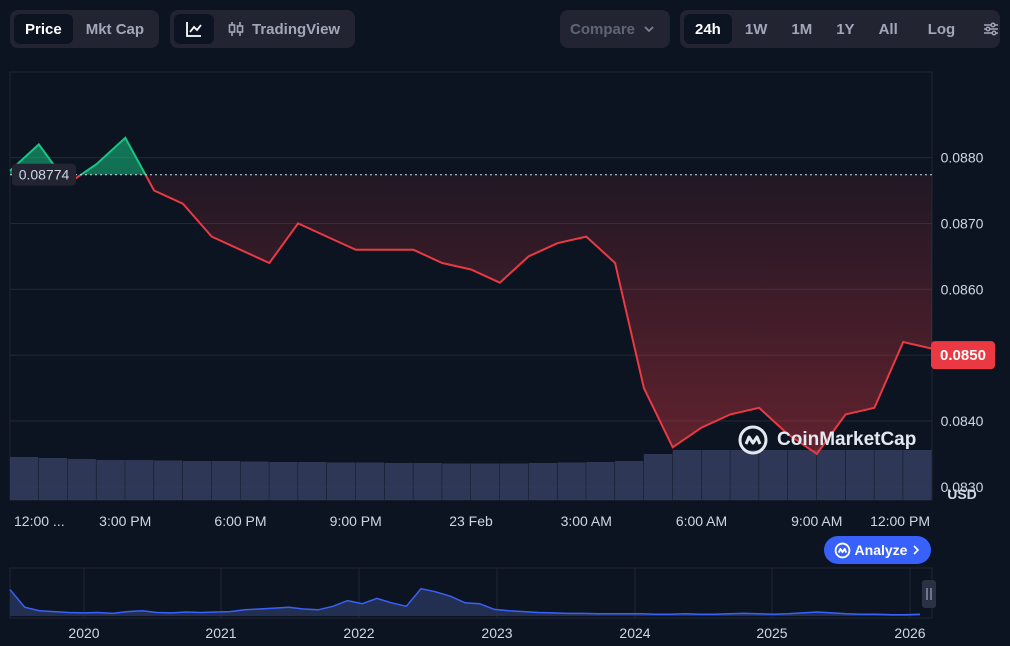 This screenshot has width=1010, height=646. Describe the element at coordinates (962, 158) in the screenshot. I see `y-tick-label: 0.0880` at that location.